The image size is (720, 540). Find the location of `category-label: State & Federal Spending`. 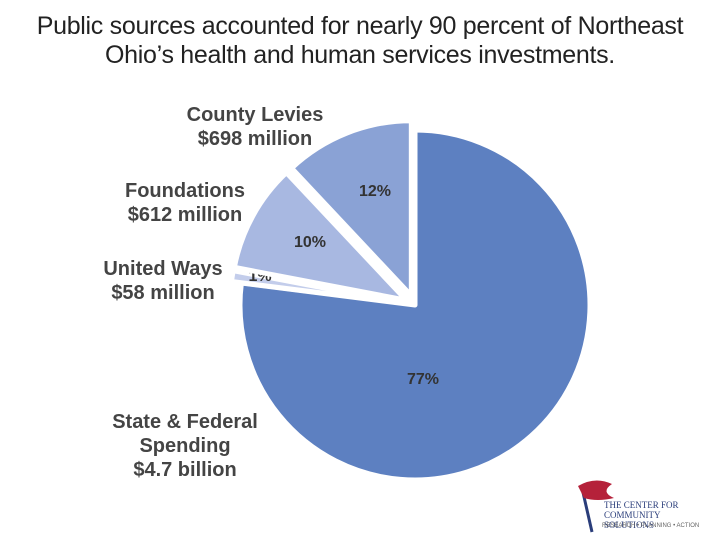

category-label: State & Federal Spending is located at coordinates (185, 434).